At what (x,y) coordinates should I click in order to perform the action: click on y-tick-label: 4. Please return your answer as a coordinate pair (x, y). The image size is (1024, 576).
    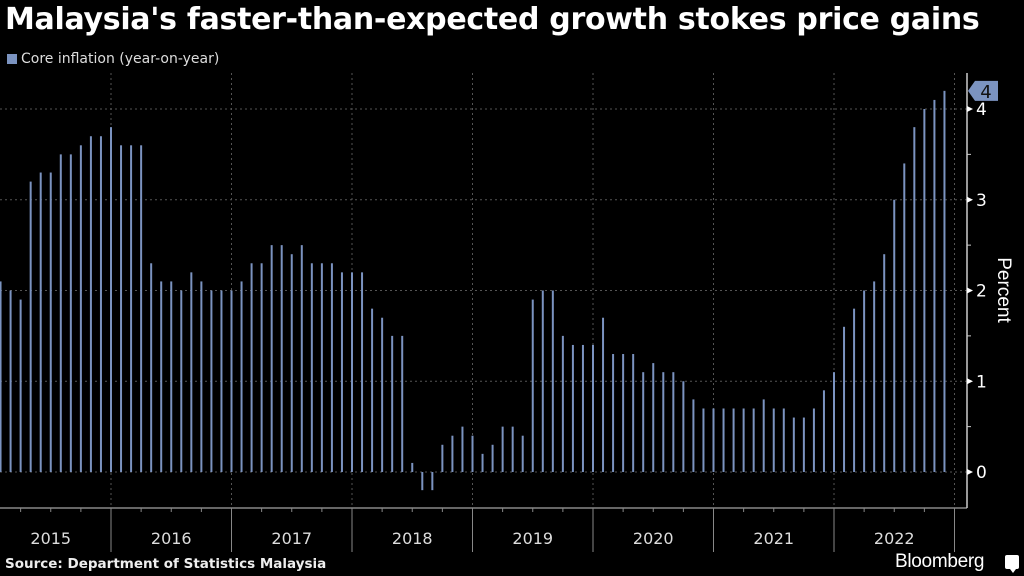
    Looking at the image, I should click on (981, 110).